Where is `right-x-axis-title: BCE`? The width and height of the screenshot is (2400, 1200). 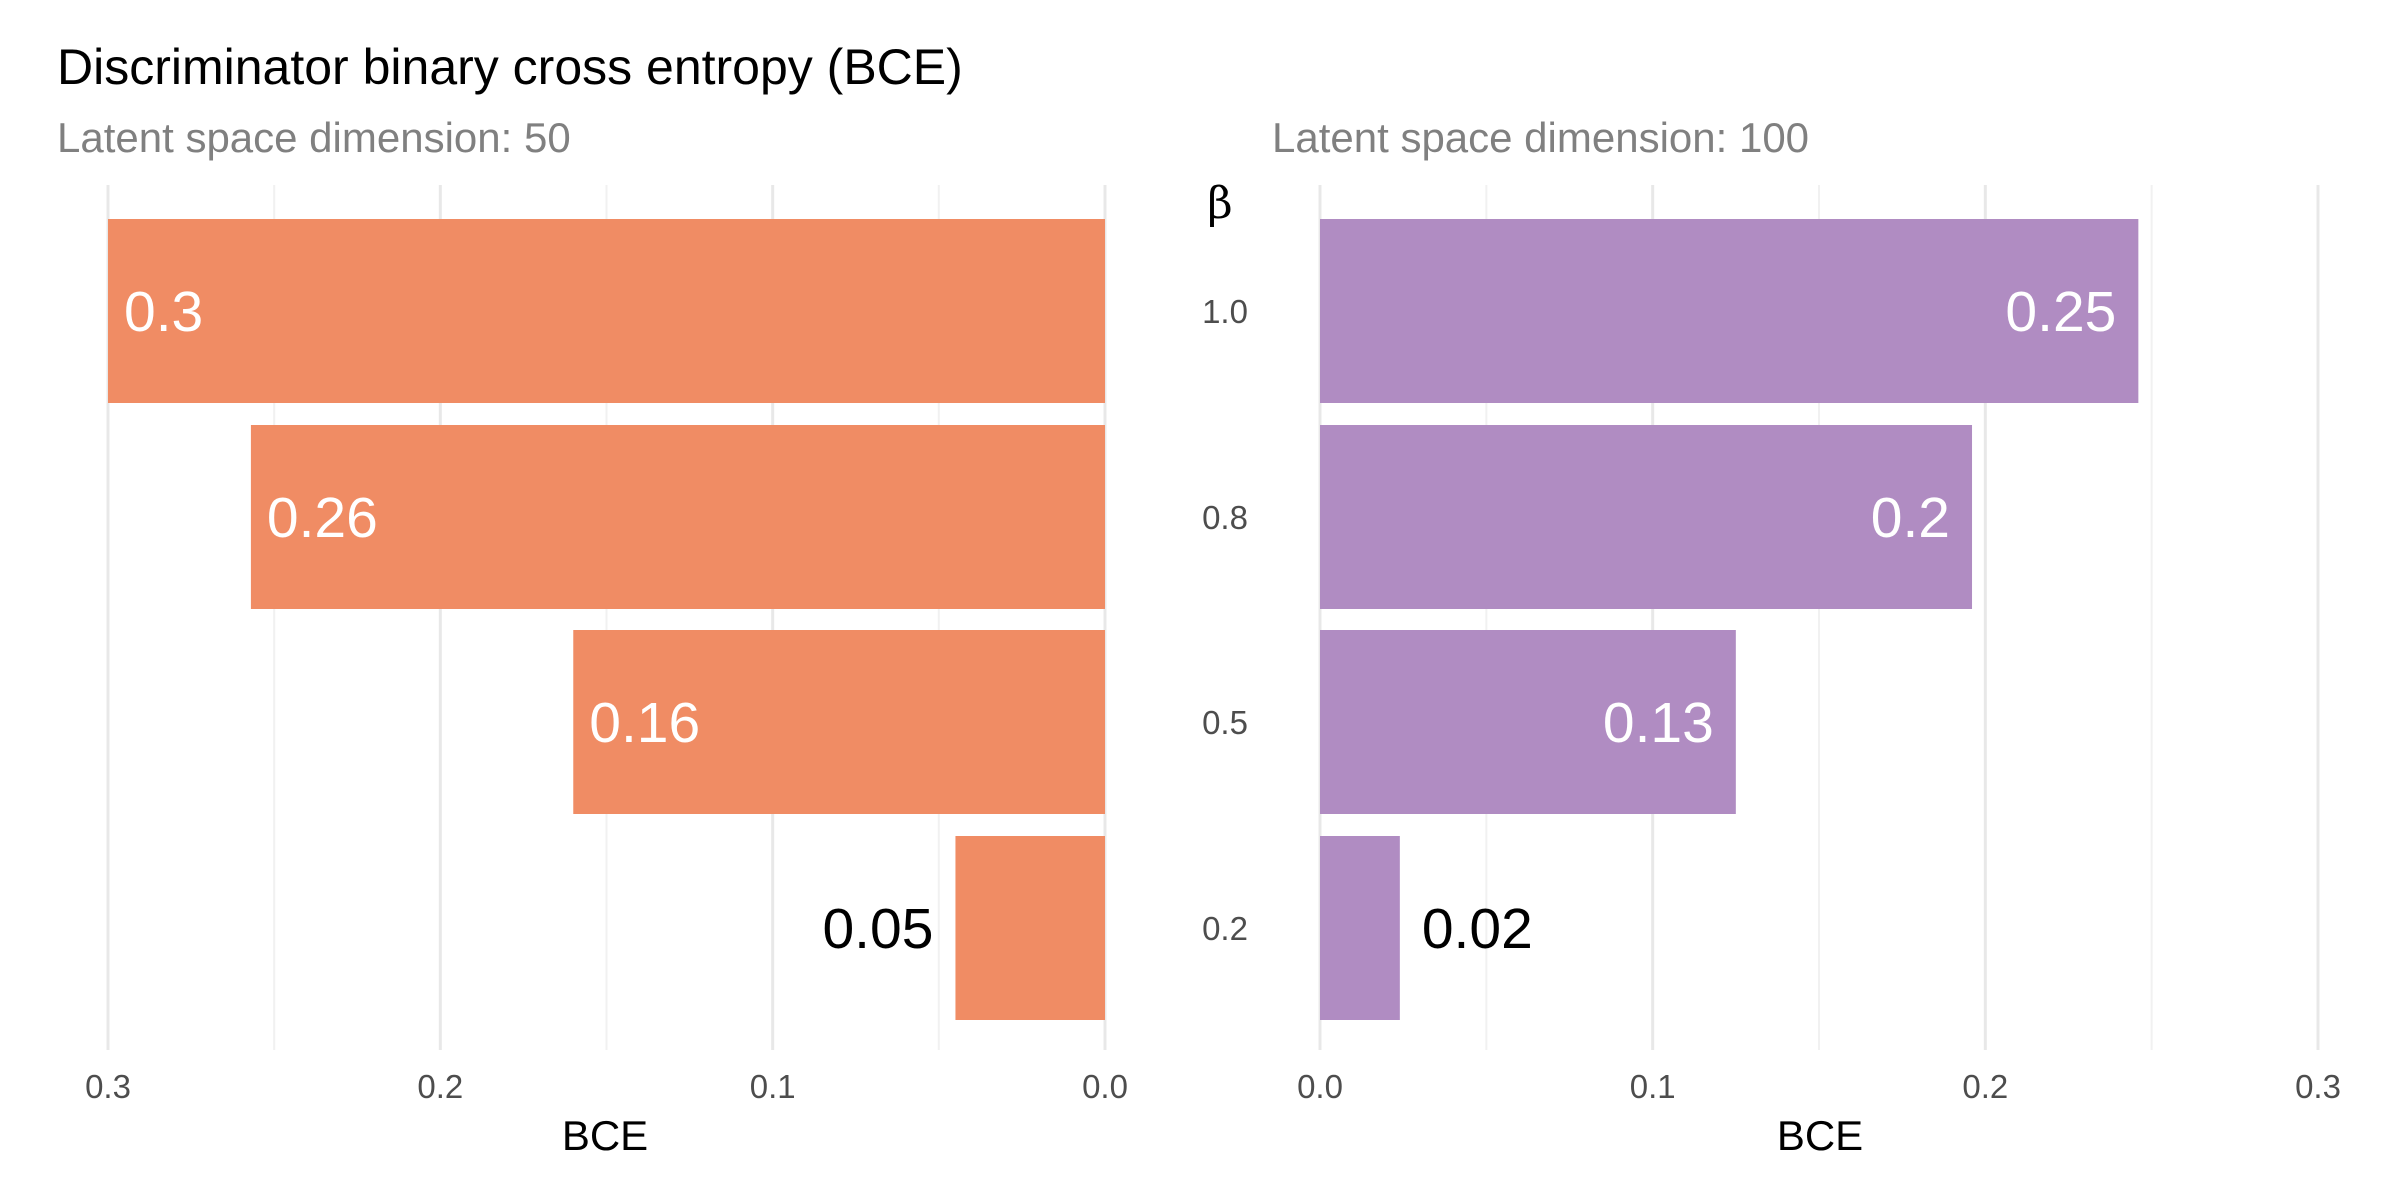
right-x-axis-title: BCE is located at coordinates (1820, 1135).